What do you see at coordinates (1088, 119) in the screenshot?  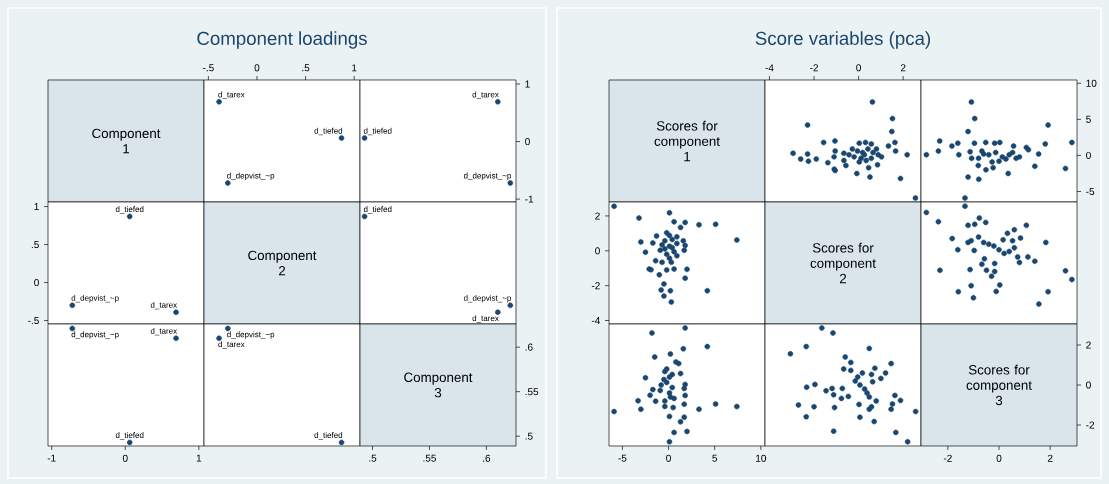 I see `y-tick-label: 5` at bounding box center [1088, 119].